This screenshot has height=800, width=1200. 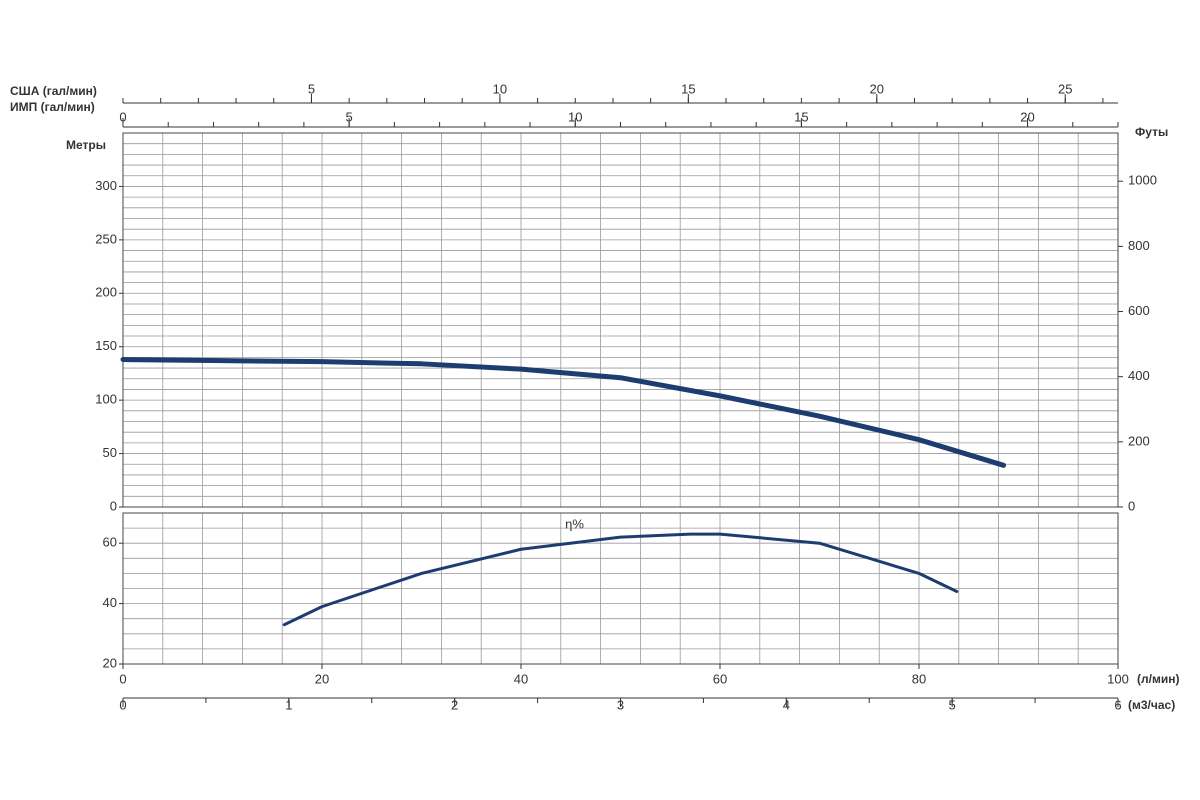 I want to click on y-tick-label: 20, so click(x=110, y=662).